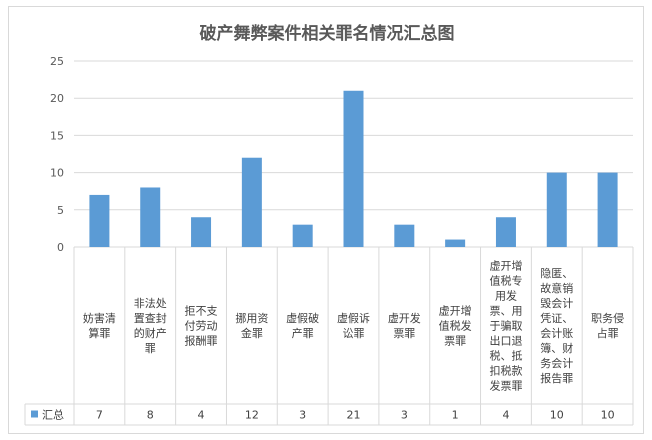  I want to click on data-value: 1, so click(455, 415).